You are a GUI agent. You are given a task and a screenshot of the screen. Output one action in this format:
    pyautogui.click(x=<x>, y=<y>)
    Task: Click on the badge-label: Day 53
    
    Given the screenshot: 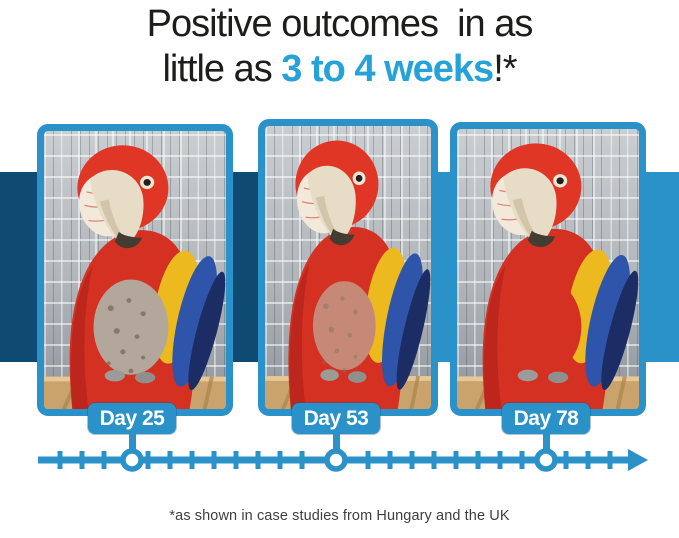 What is the action you would take?
    pyautogui.click(x=336, y=418)
    